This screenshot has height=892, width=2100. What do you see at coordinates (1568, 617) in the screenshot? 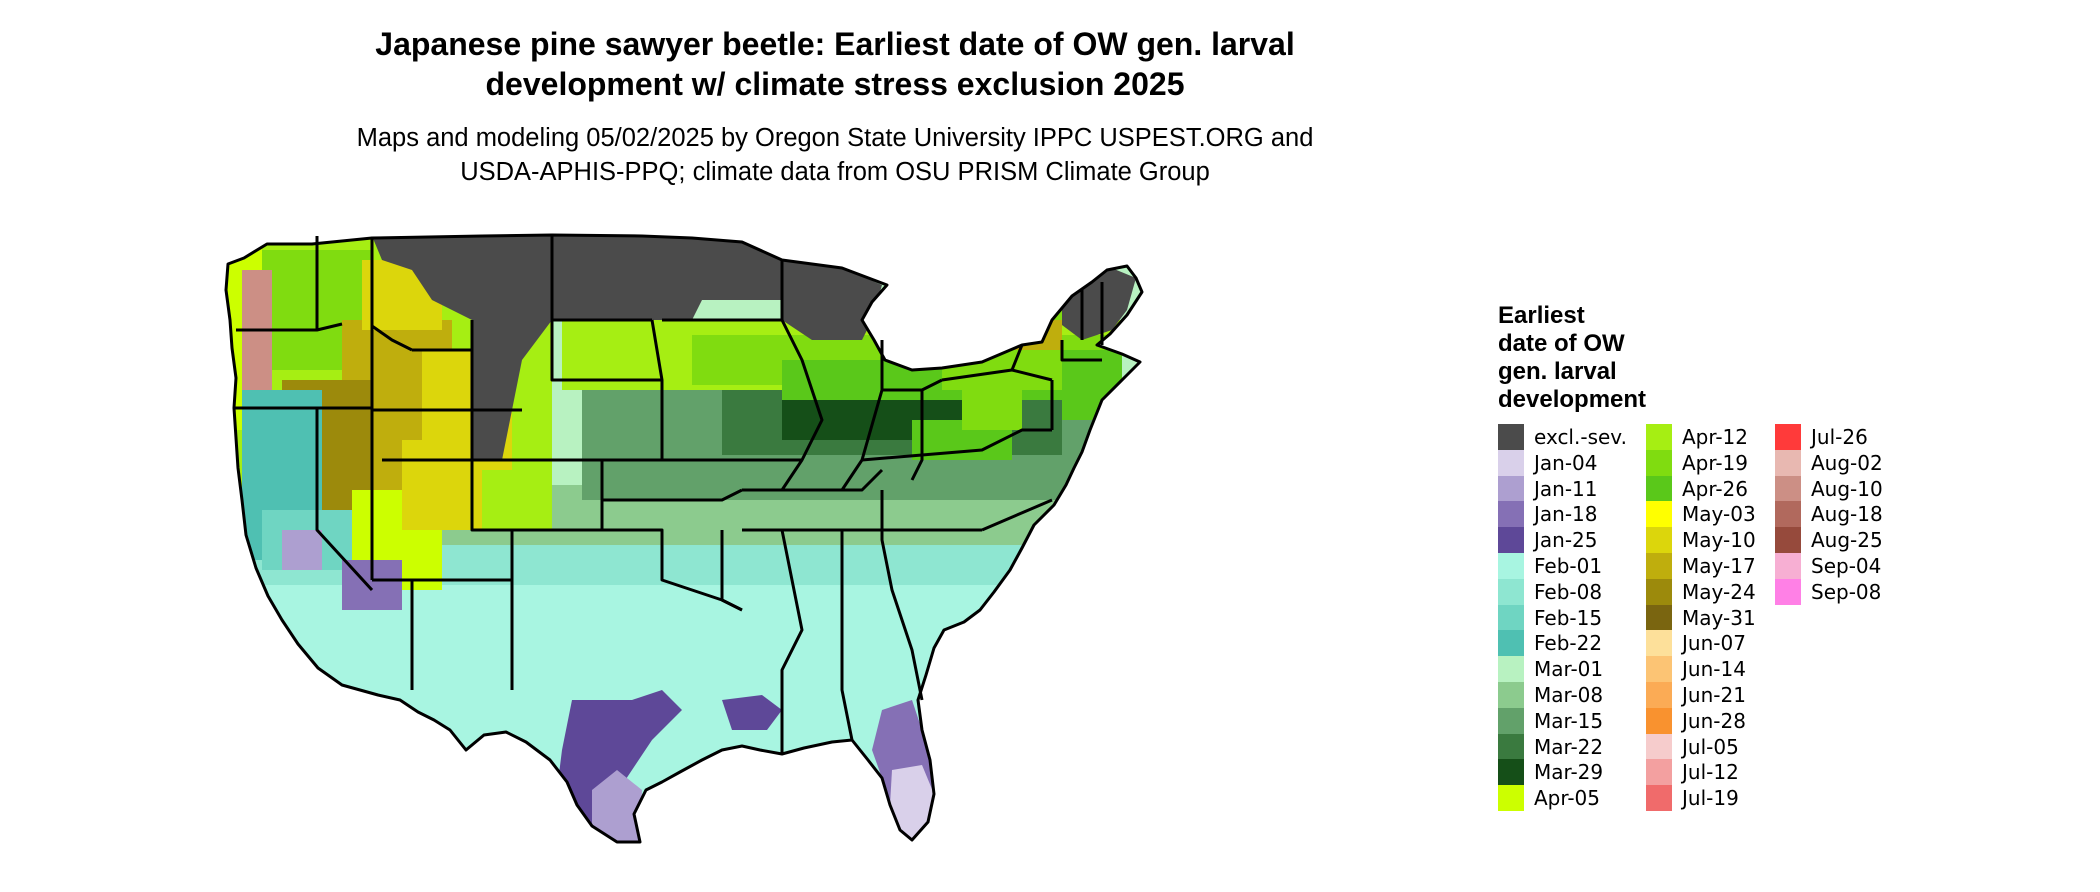
I see `legend-label: Feb-15` at bounding box center [1568, 617].